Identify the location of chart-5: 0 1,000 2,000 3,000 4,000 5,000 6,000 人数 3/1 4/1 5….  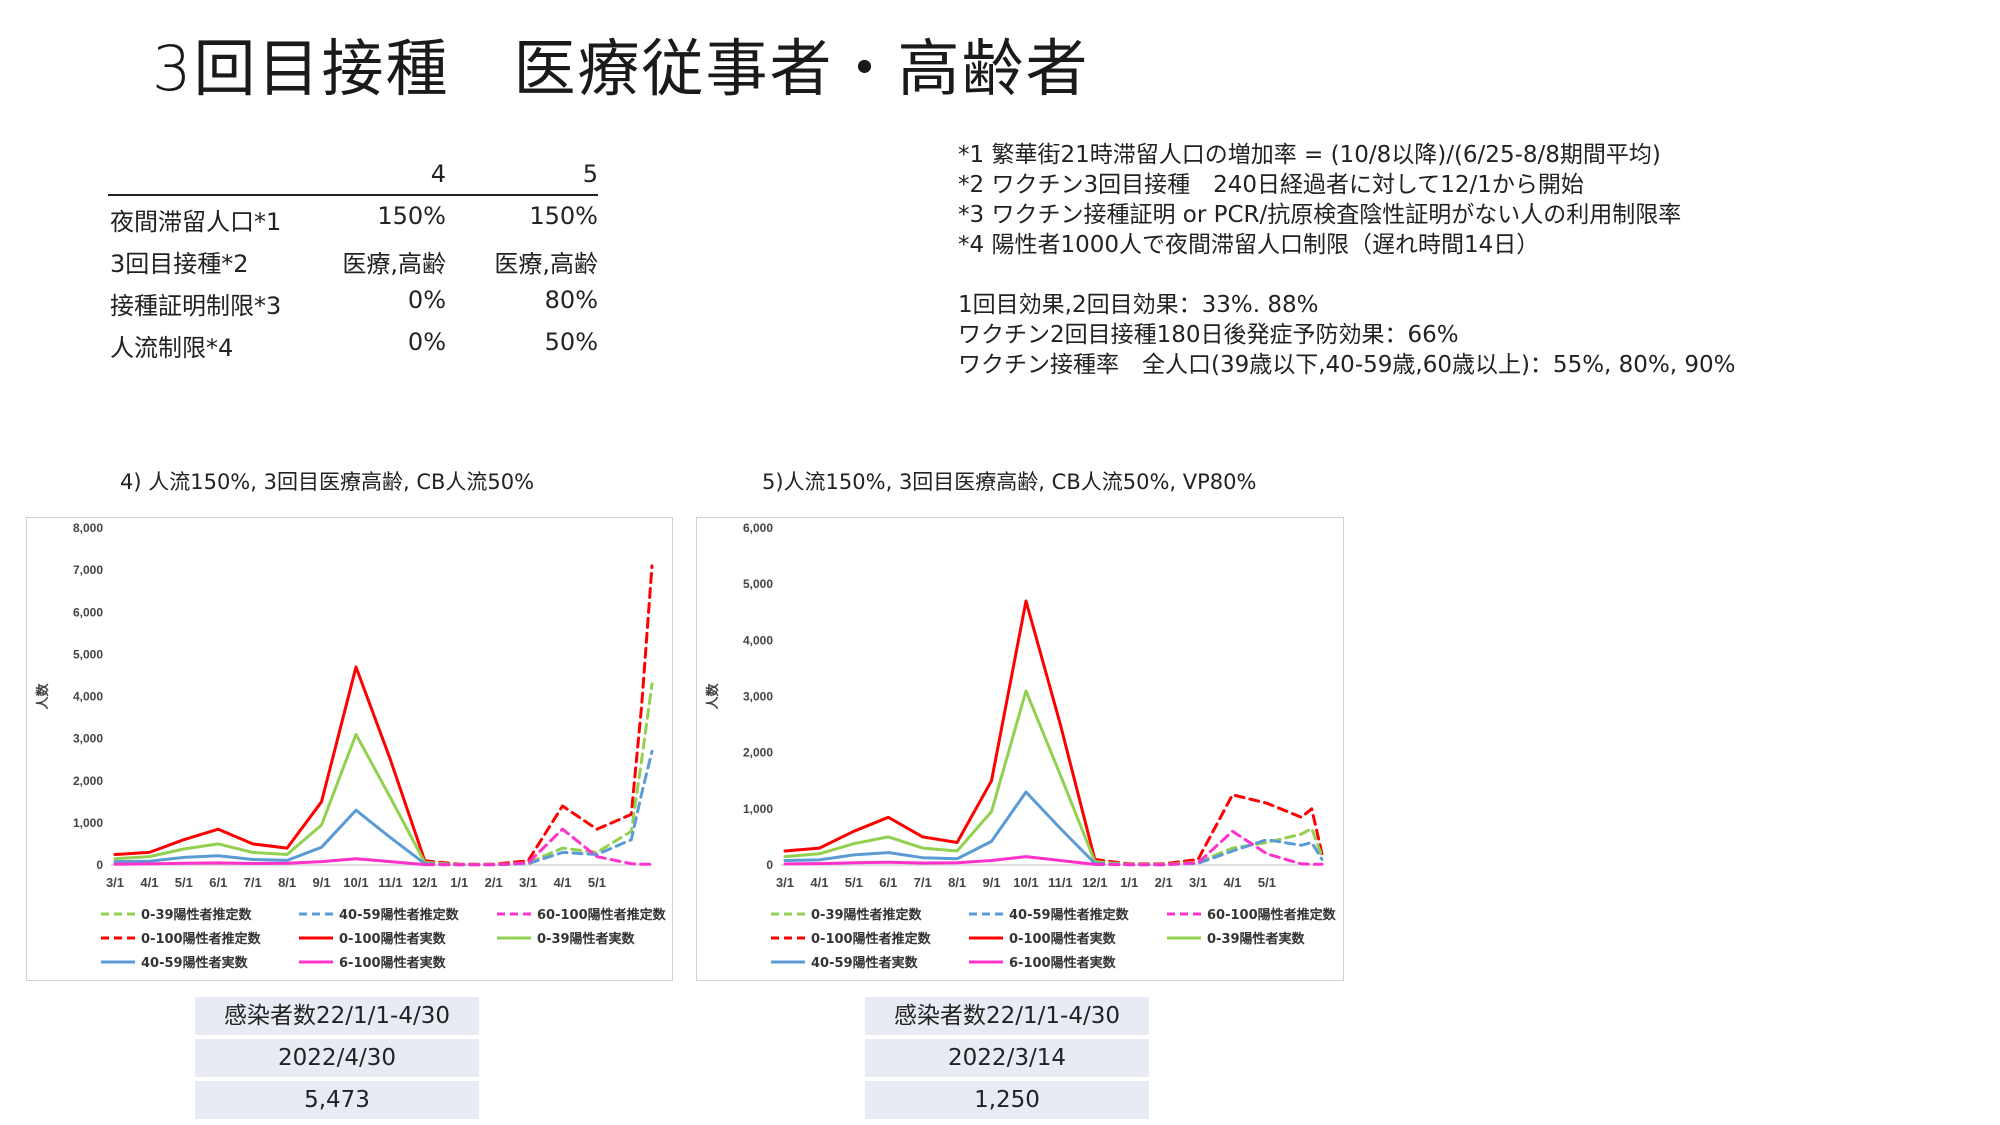
(1021, 746).